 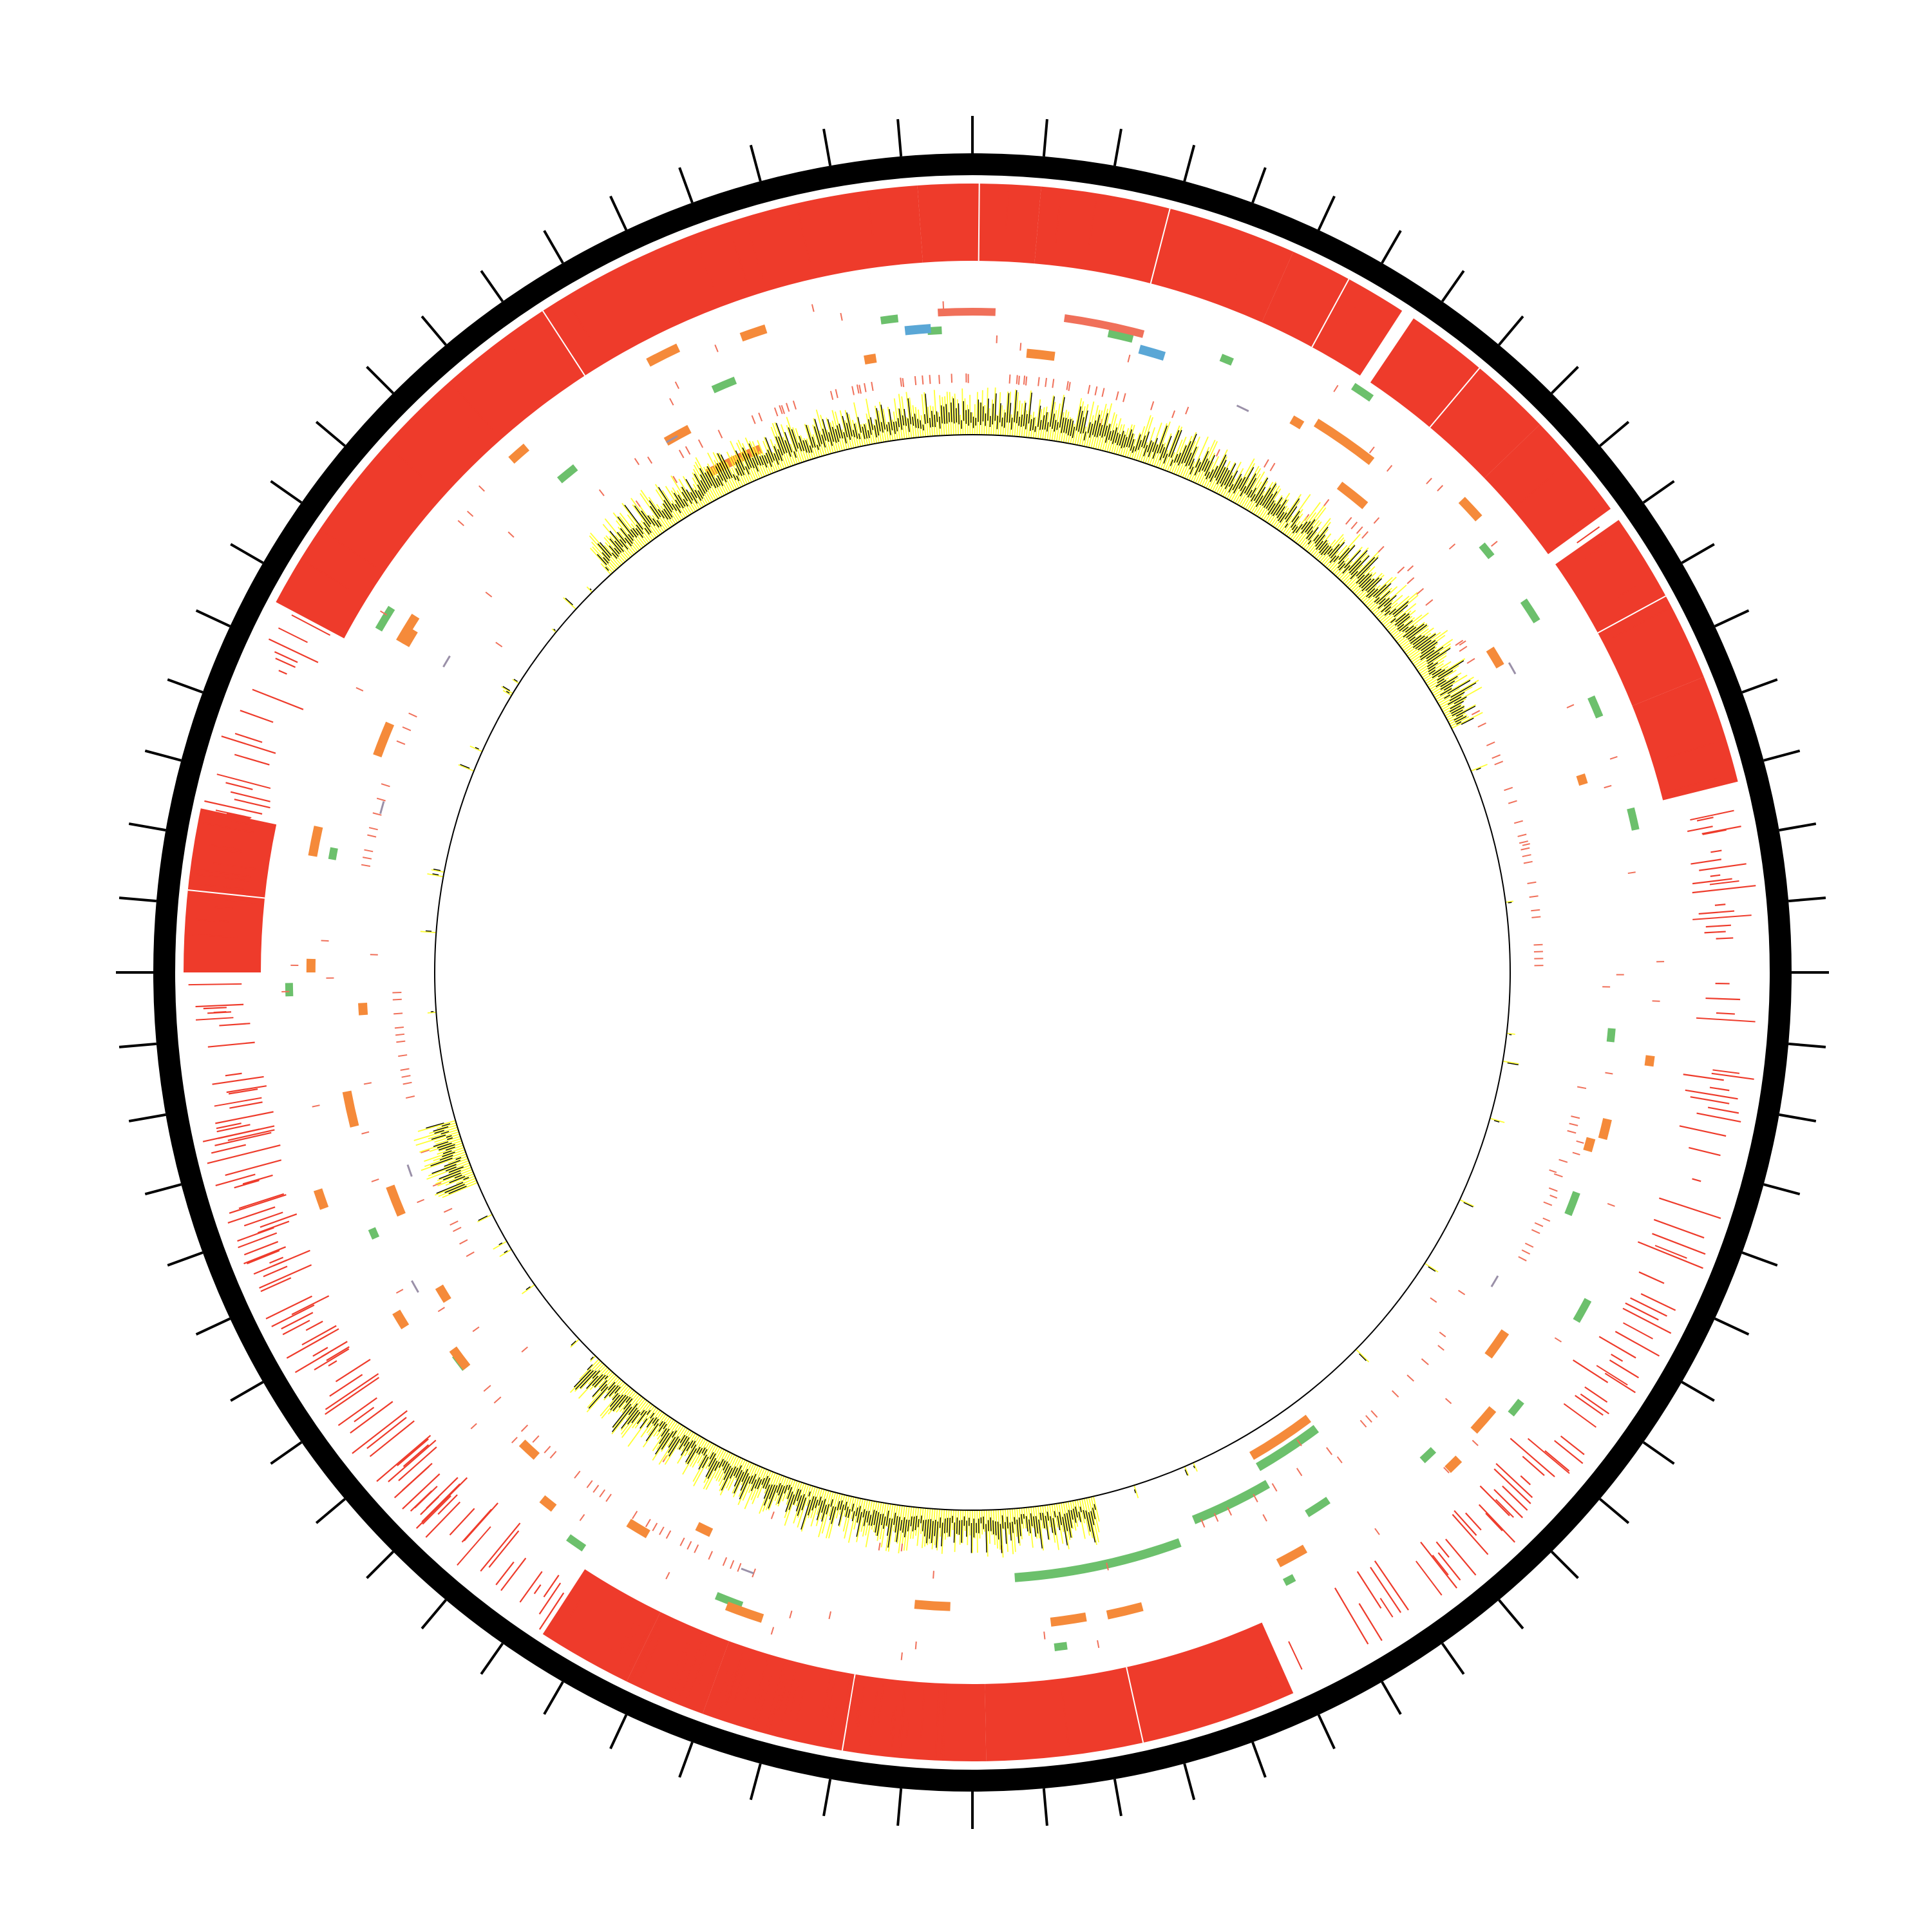 What do you see at coordinates (1160, 246) in the screenshot?
I see `block-seam` at bounding box center [1160, 246].